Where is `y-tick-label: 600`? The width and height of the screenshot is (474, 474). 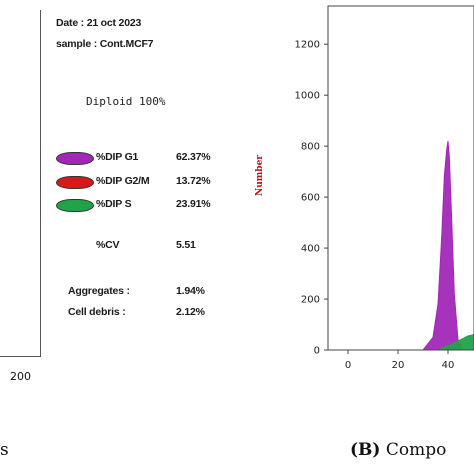 y-tick-label: 600 is located at coordinates (310, 198).